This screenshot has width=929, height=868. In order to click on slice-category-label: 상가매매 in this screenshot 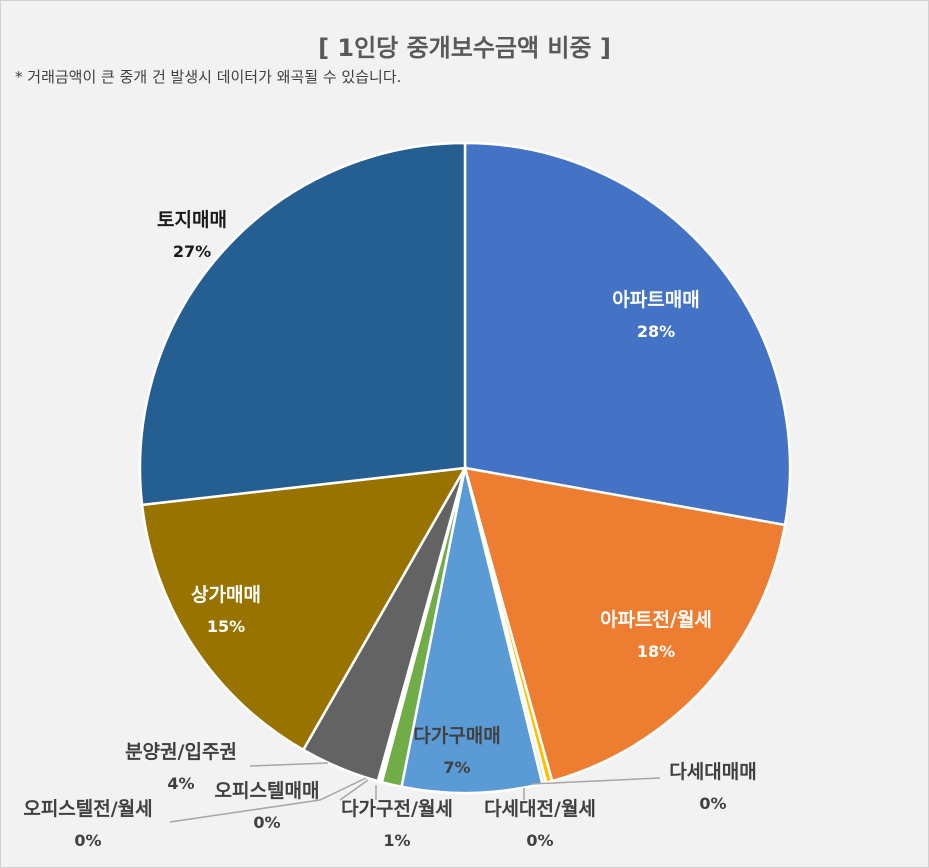, I will do `click(226, 595)`.